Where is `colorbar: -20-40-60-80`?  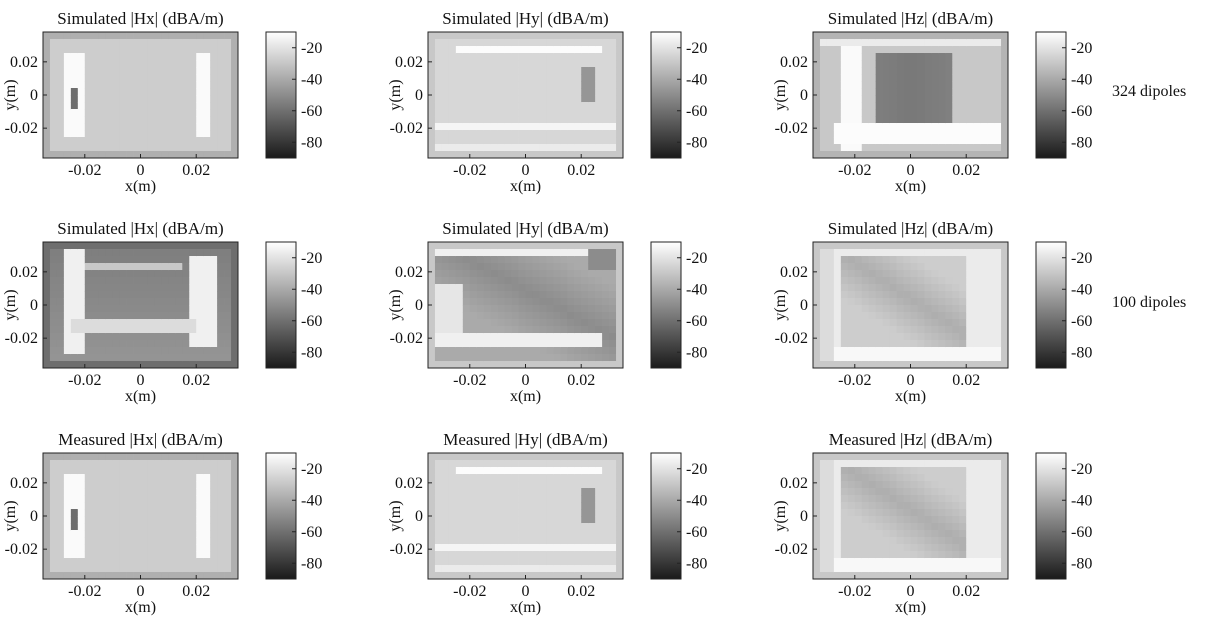
colorbar: -20-40-60-80 is located at coordinates (1063, 516).